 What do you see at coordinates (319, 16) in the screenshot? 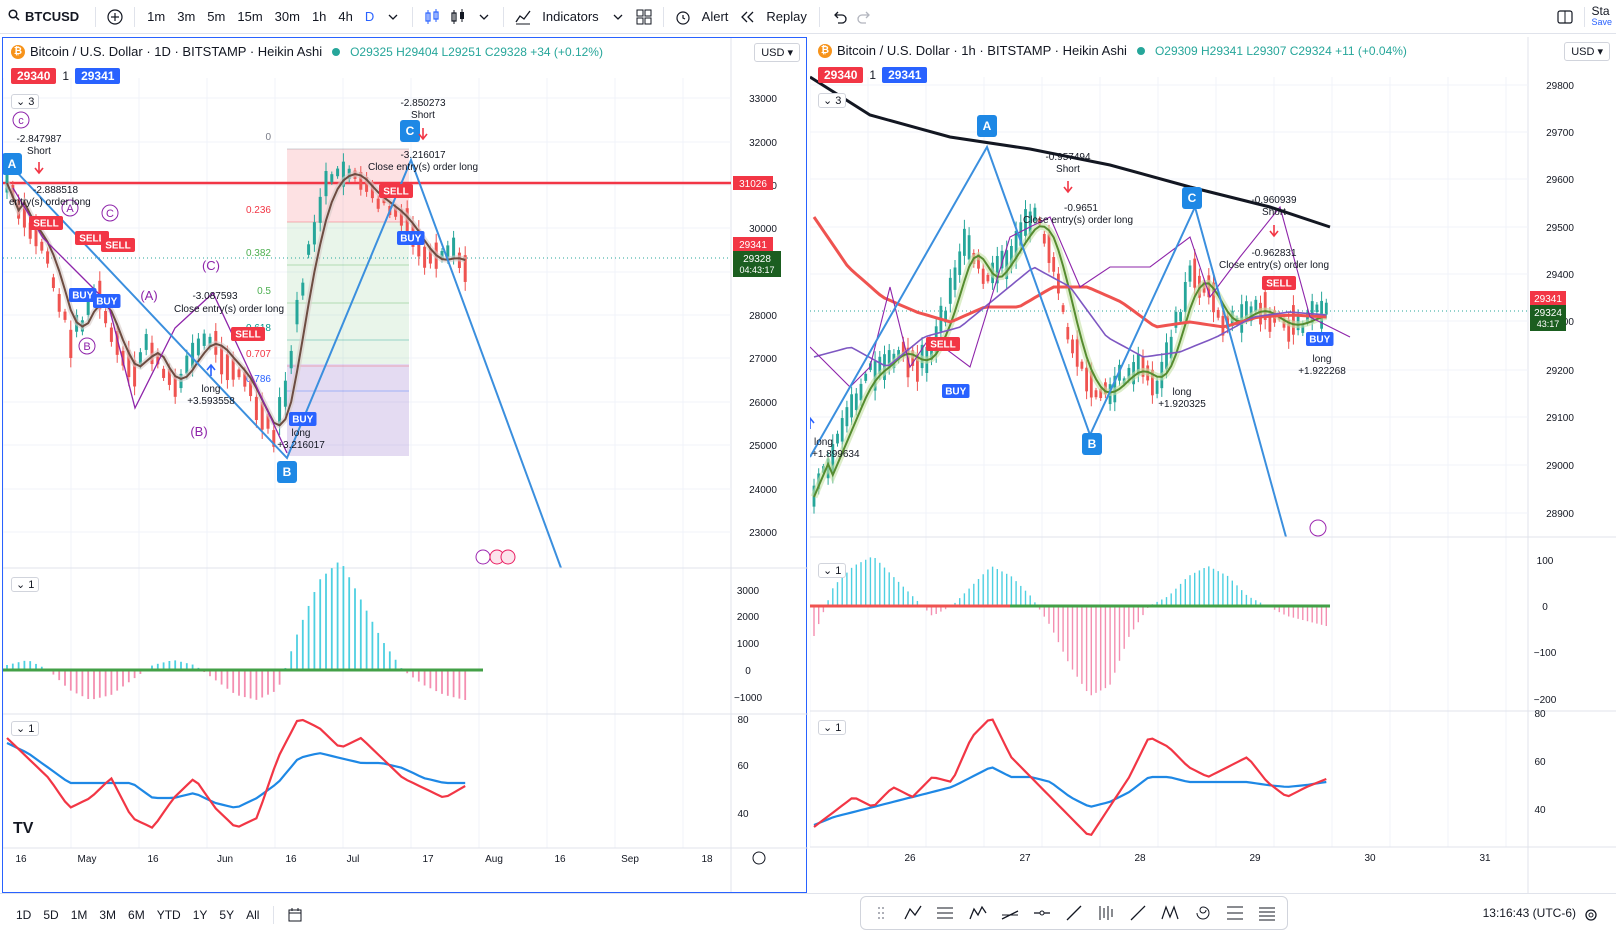
I see `interval-1h: 1h` at bounding box center [319, 16].